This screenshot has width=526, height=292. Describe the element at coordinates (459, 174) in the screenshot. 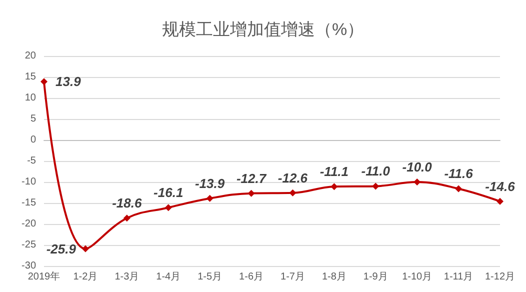

I see `data-label: -11.6` at that location.